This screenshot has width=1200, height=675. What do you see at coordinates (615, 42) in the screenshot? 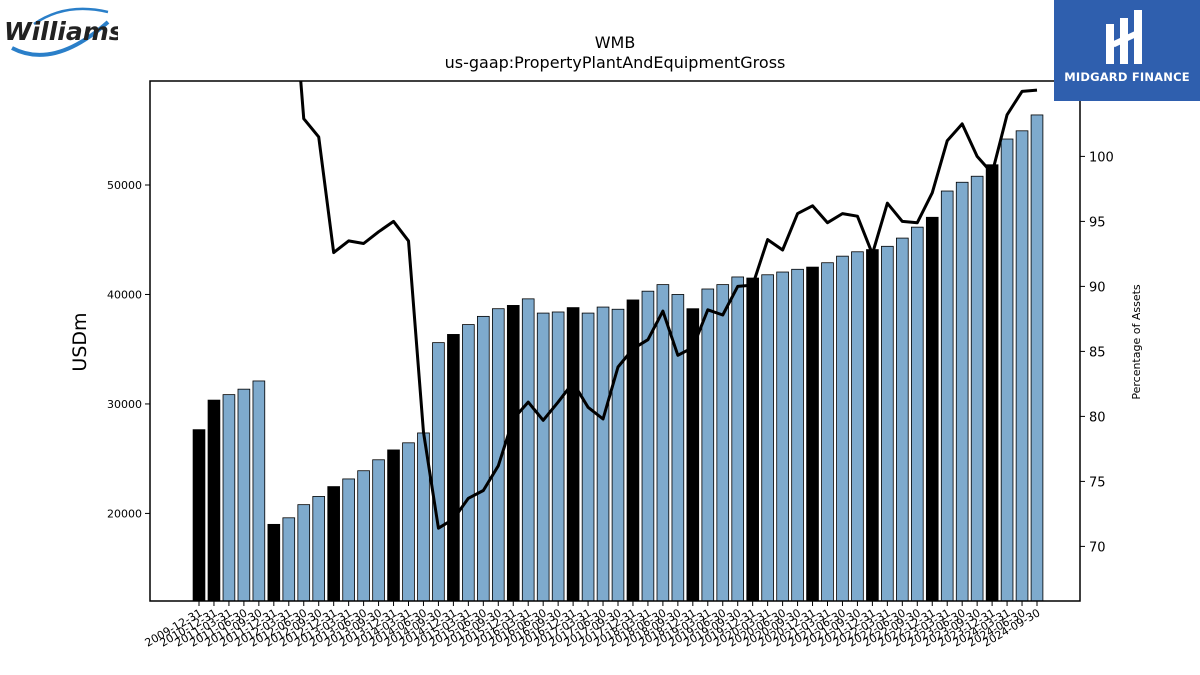
I see `chart-title: WMB` at bounding box center [615, 42].